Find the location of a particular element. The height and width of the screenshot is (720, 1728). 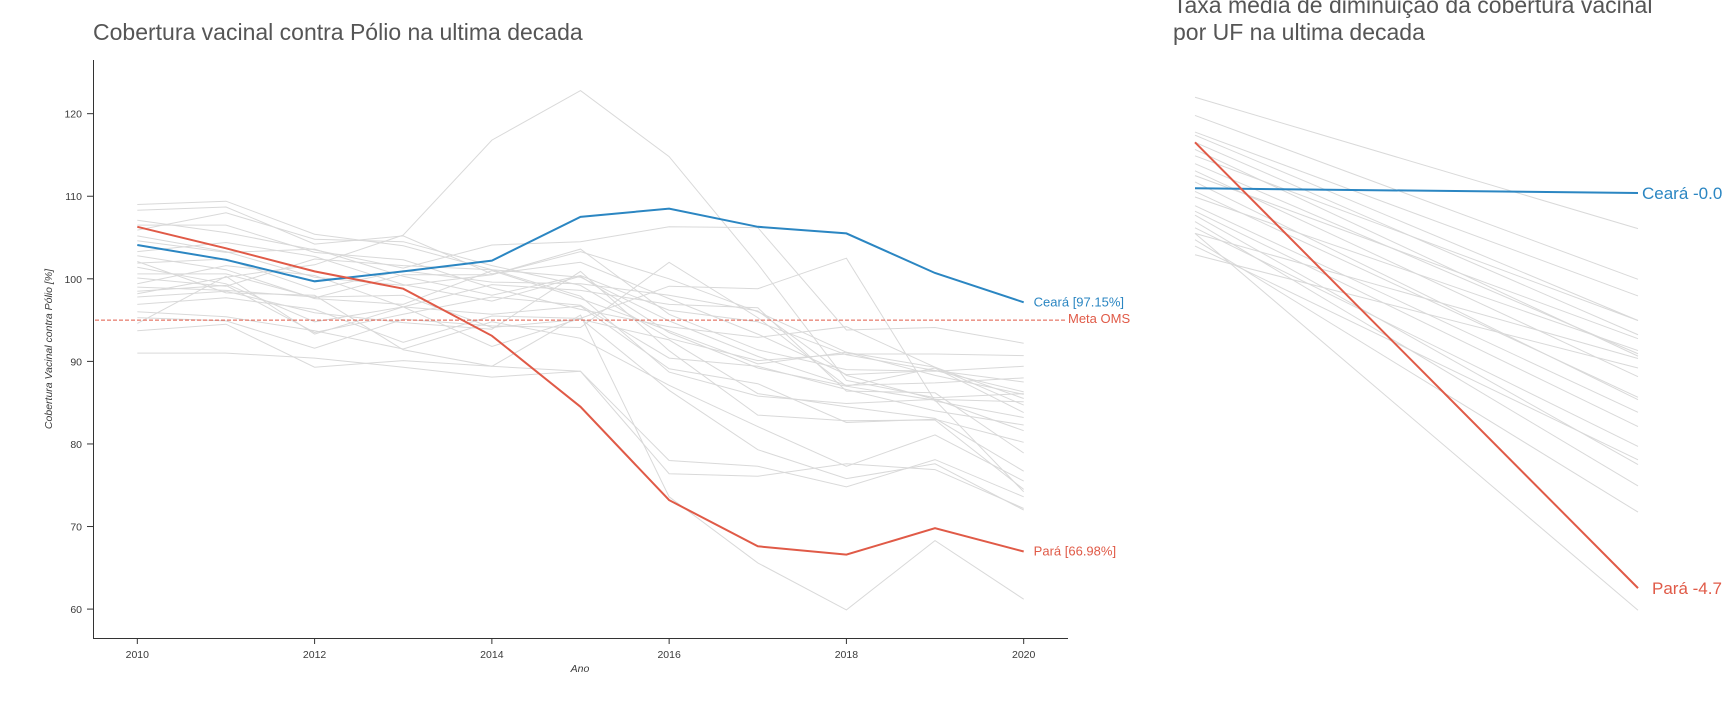

y-ticks: 60 70 80 90 100 110 120 is located at coordinates (78, 362).